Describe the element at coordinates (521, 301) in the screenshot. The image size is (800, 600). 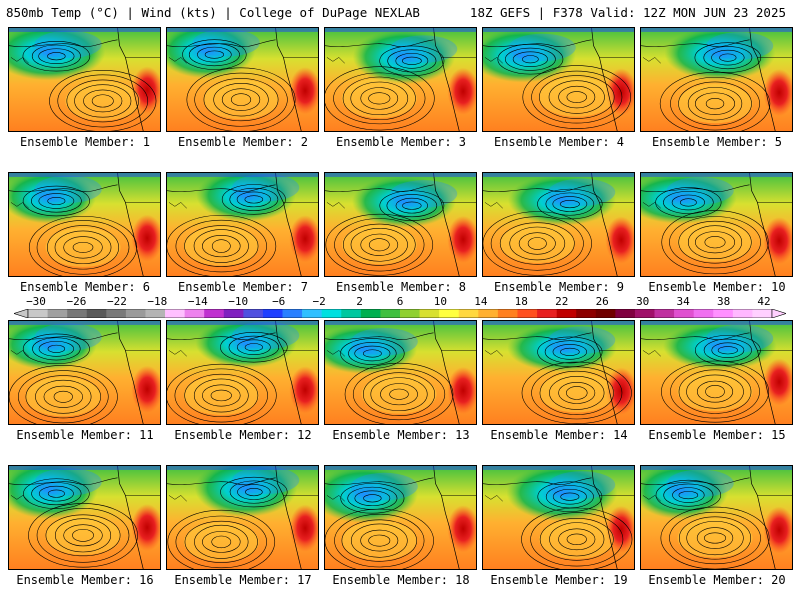
I see `colorbar-tick: 18` at that location.